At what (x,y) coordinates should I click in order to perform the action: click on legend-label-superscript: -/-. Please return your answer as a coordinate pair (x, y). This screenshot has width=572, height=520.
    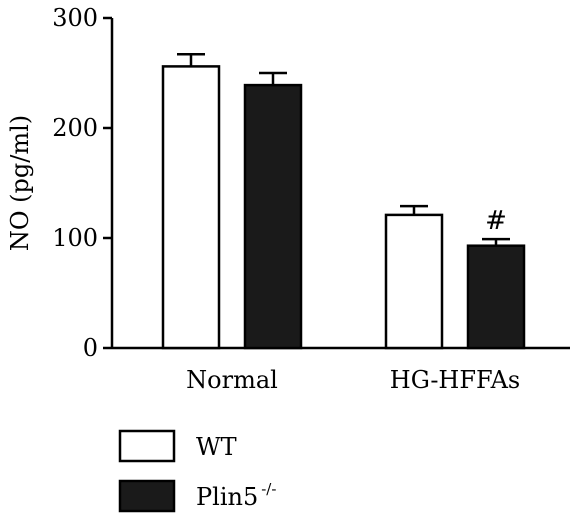
    Looking at the image, I should click on (268, 489).